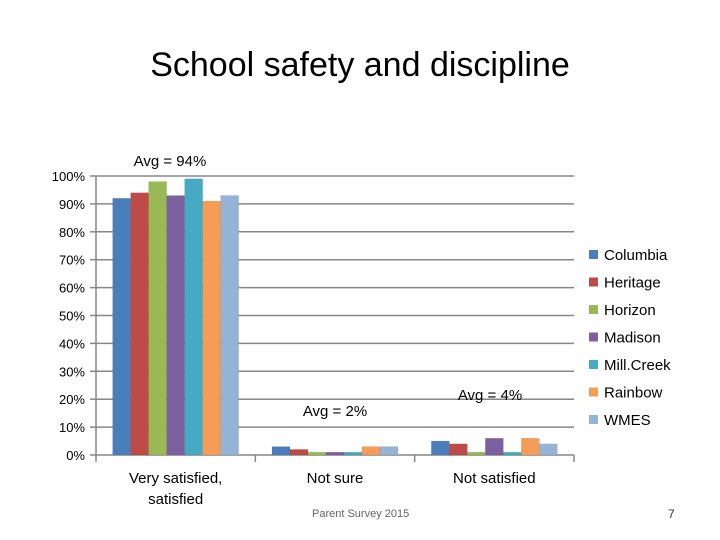  I want to click on y-tick-label: 30%, so click(72, 371).